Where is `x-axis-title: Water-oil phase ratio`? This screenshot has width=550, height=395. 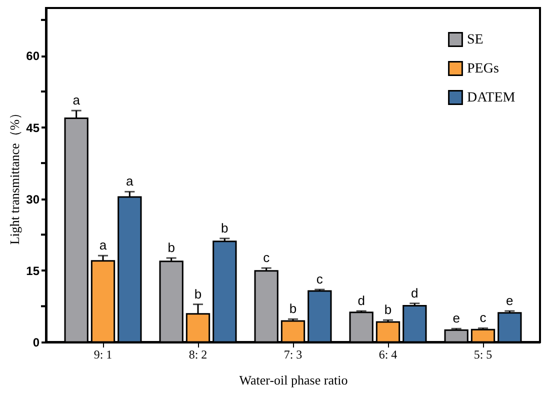
x-axis-title: Water-oil phase ratio is located at coordinates (293, 380).